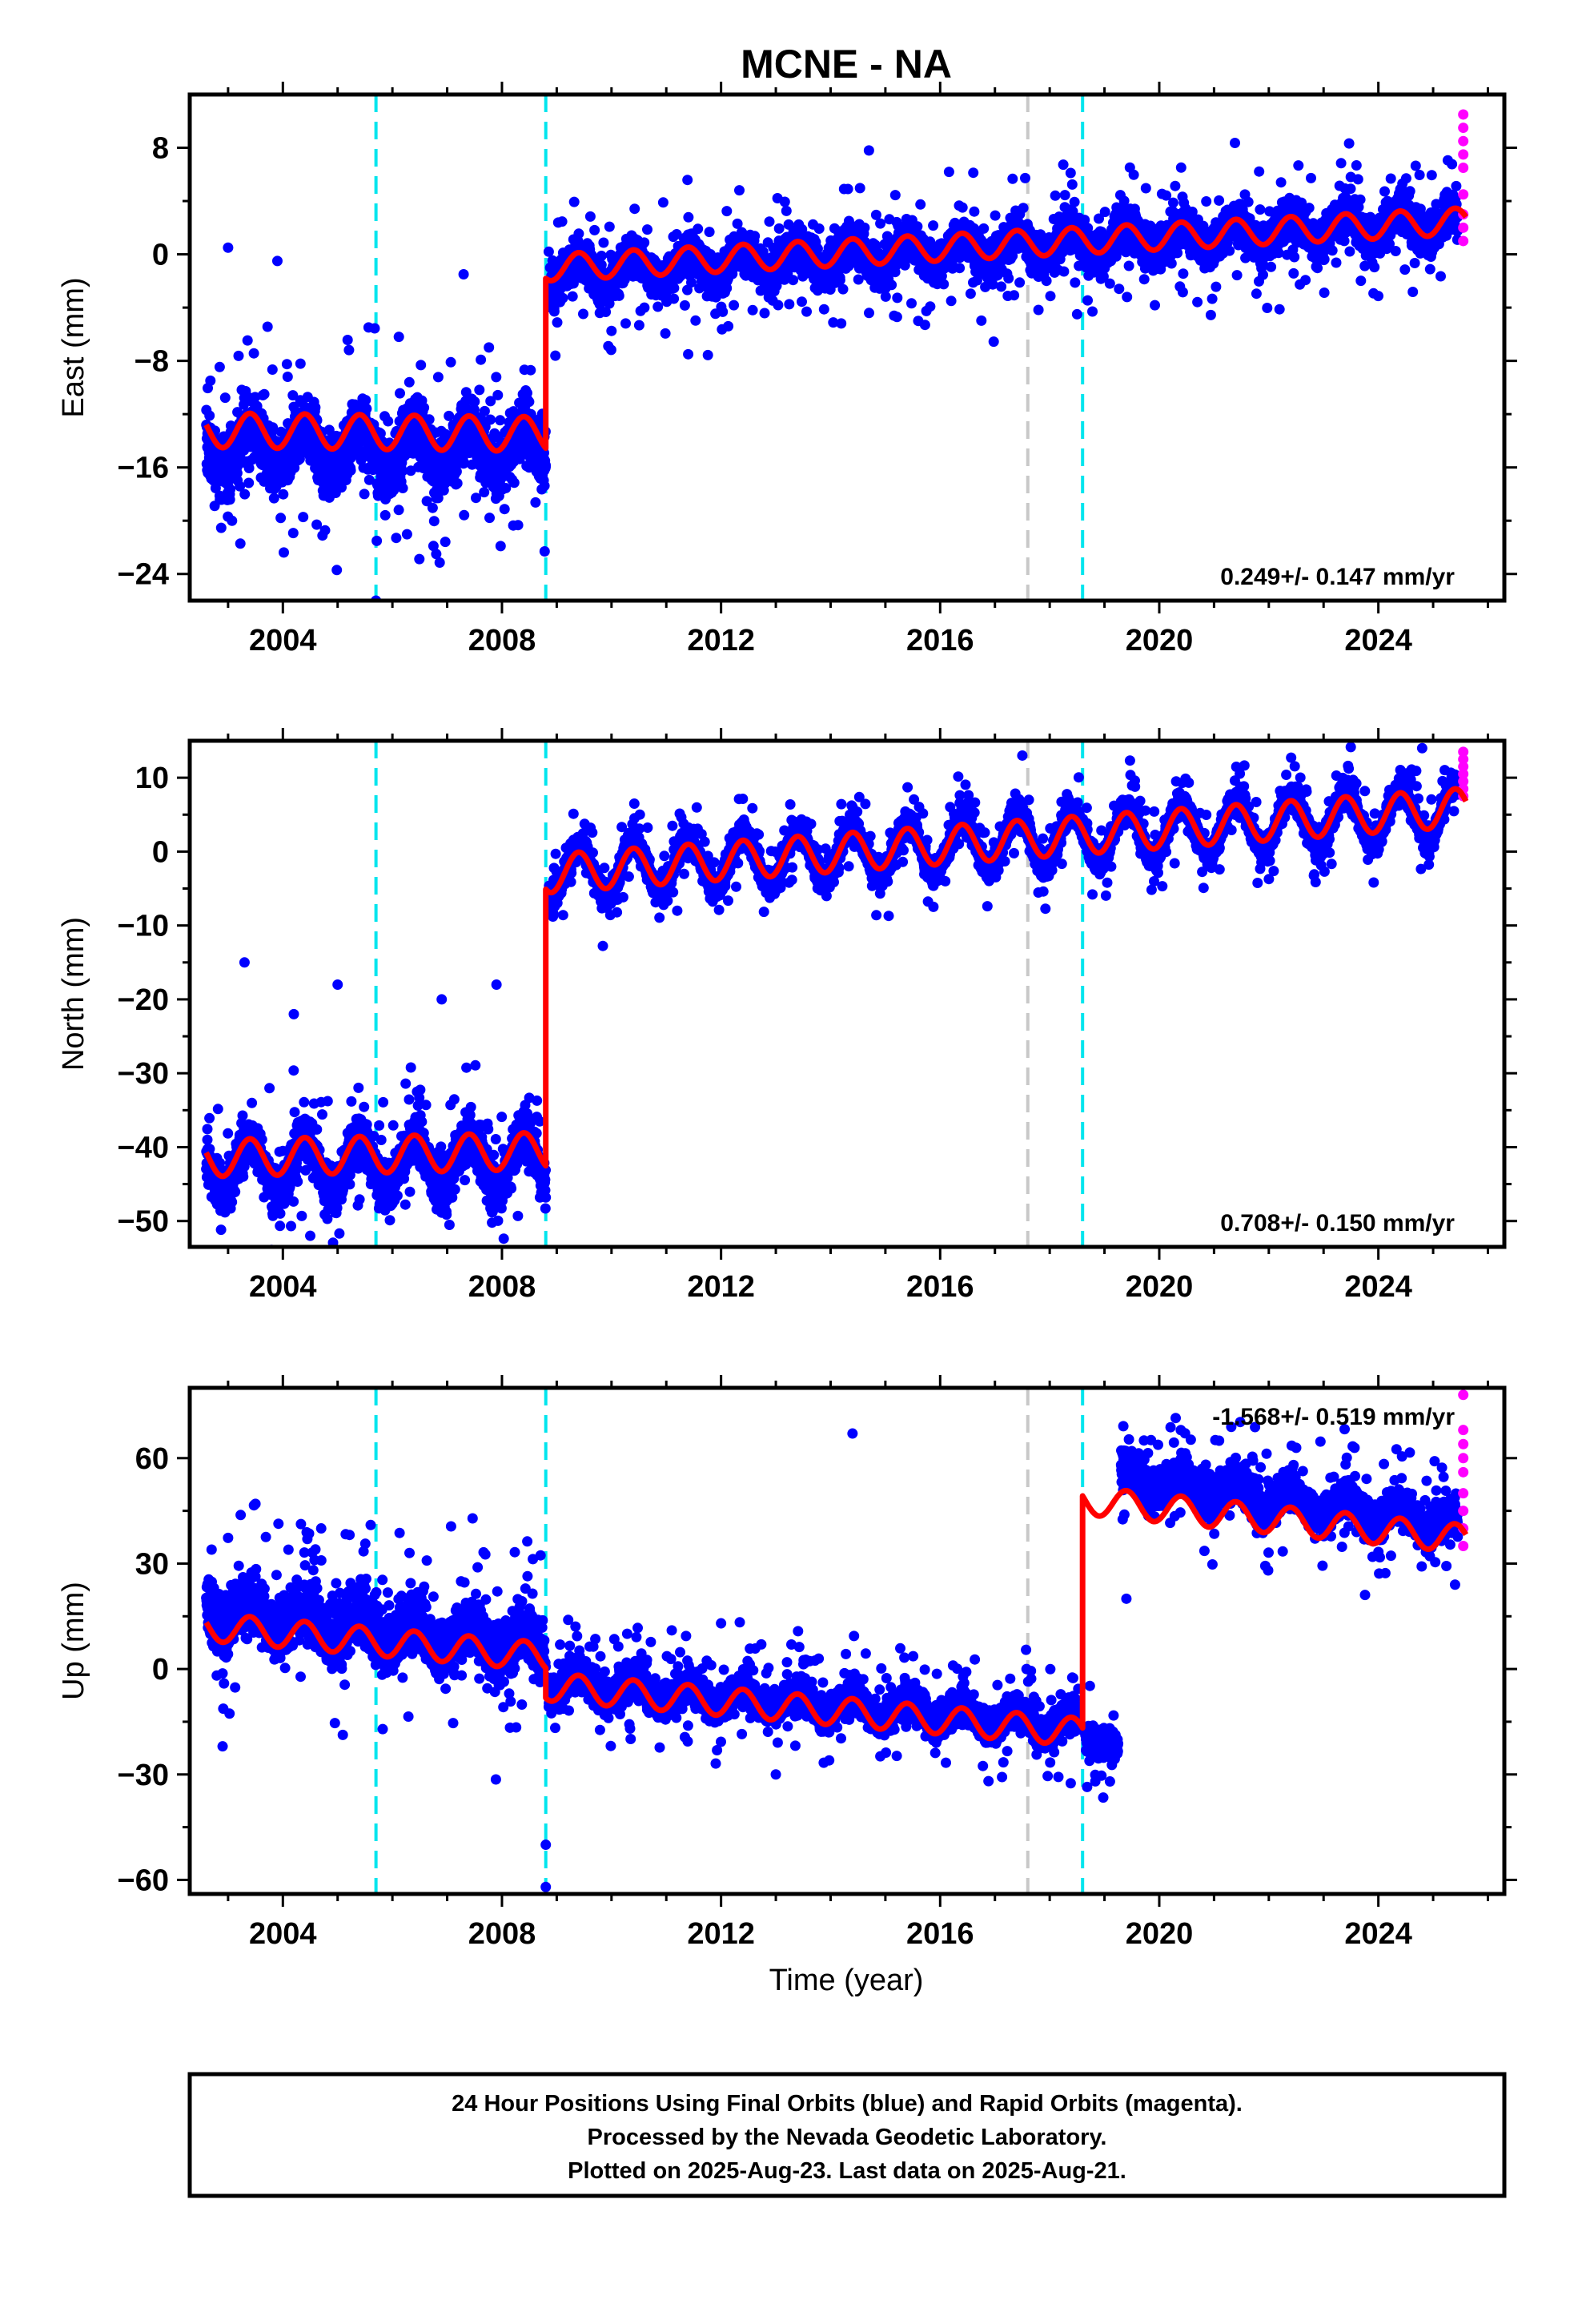 Image resolution: width=1582 pixels, height=2324 pixels. What do you see at coordinates (847, 64) in the screenshot?
I see `figure-title: MCNE - NA` at bounding box center [847, 64].